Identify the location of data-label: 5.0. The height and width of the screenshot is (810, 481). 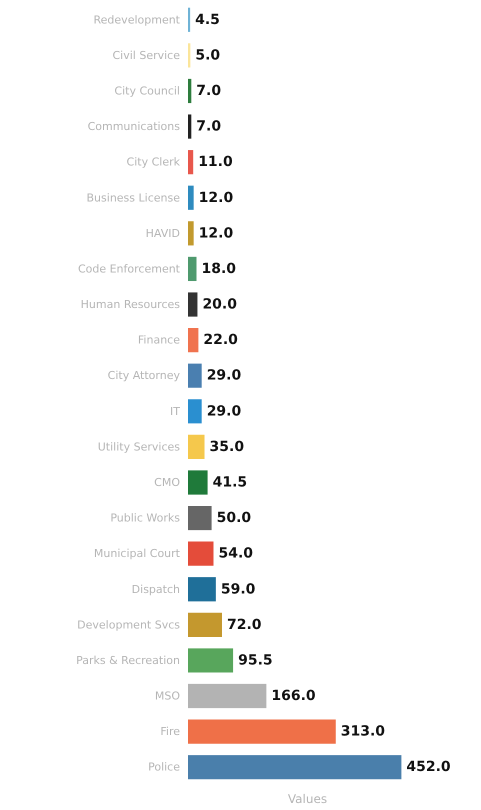
(207, 55).